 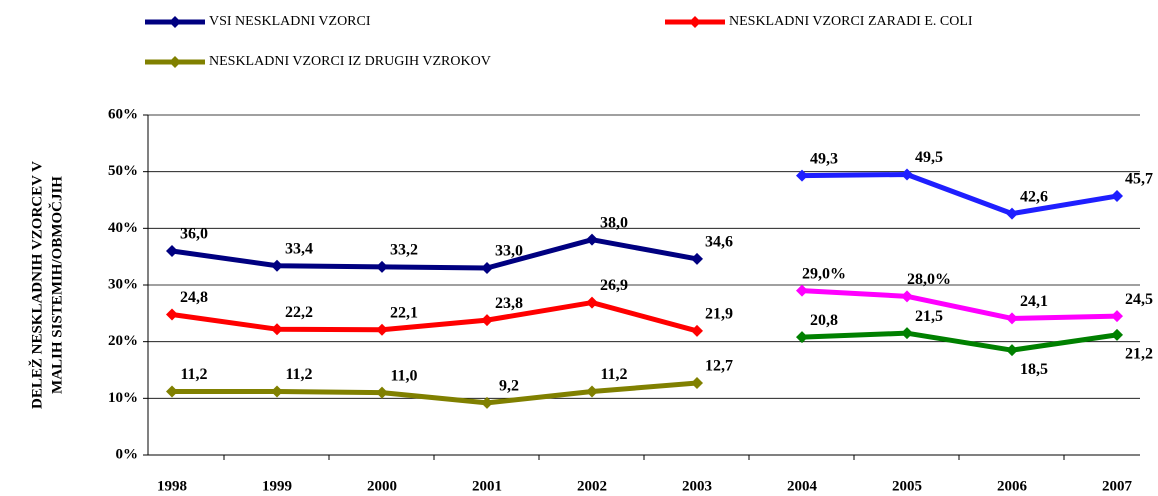 I want to click on x-tick-label: 2005, so click(x=907, y=486).